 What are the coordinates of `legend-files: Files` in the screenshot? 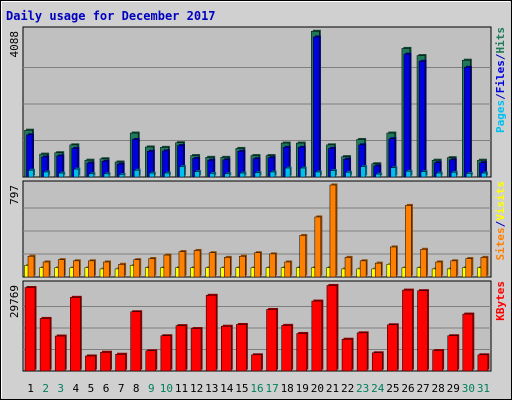 It's located at (500, 76).